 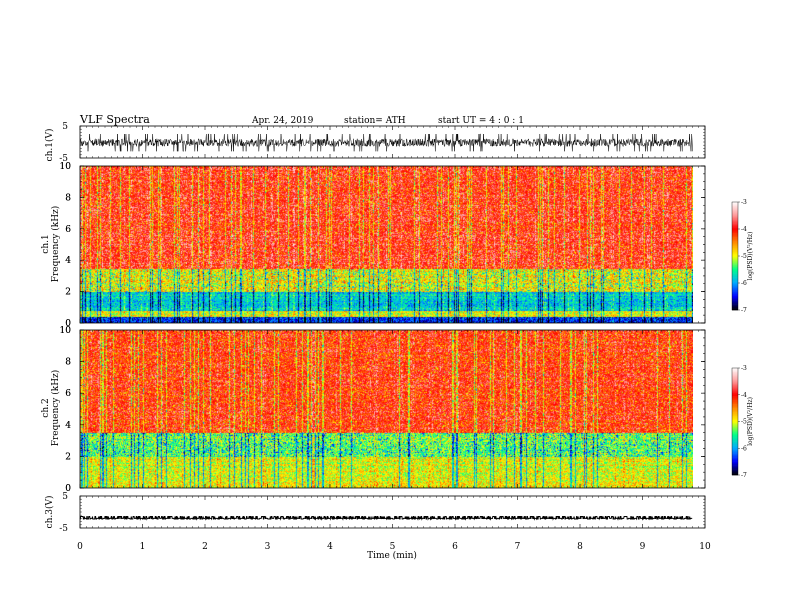 I want to click on ch3-waveform-frame, so click(x=392, y=512).